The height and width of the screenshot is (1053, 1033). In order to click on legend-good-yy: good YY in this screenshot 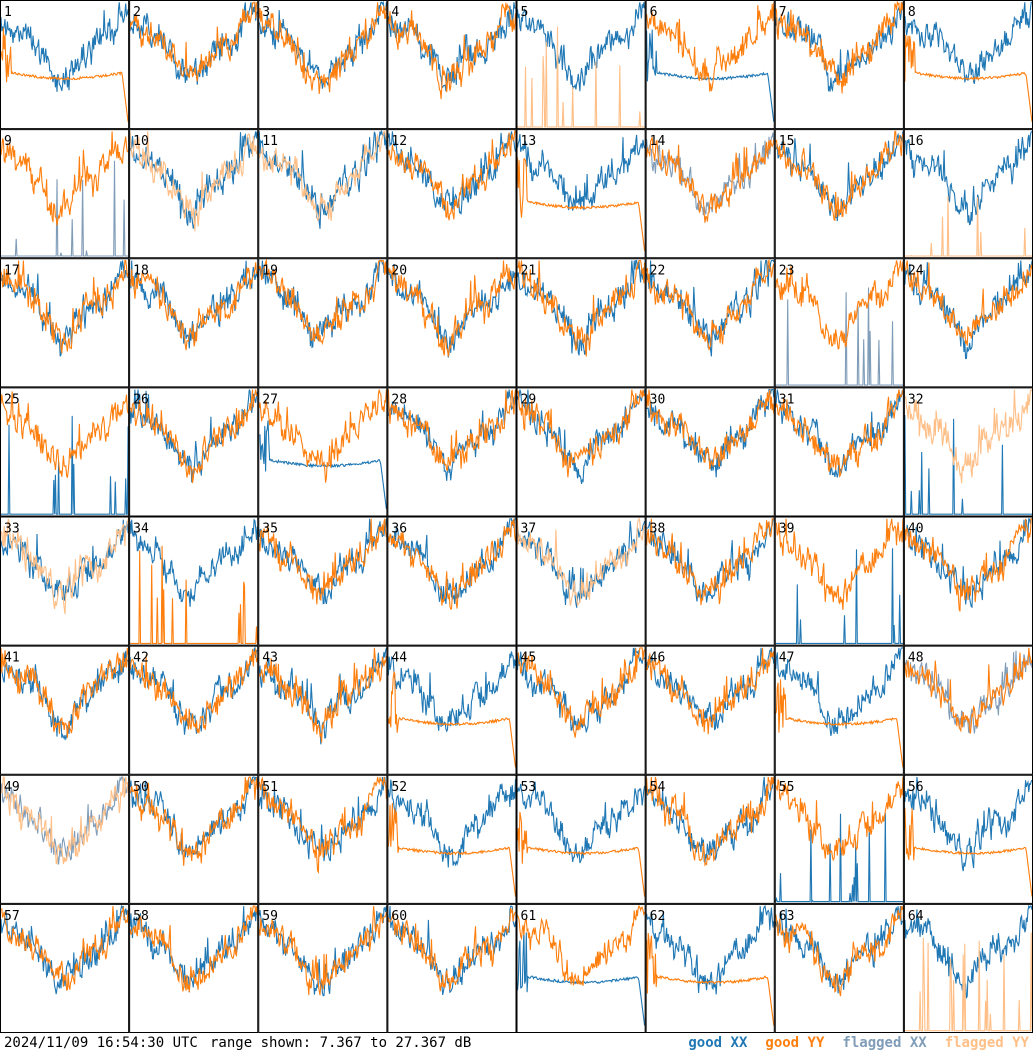, I will do `click(795, 1043)`.